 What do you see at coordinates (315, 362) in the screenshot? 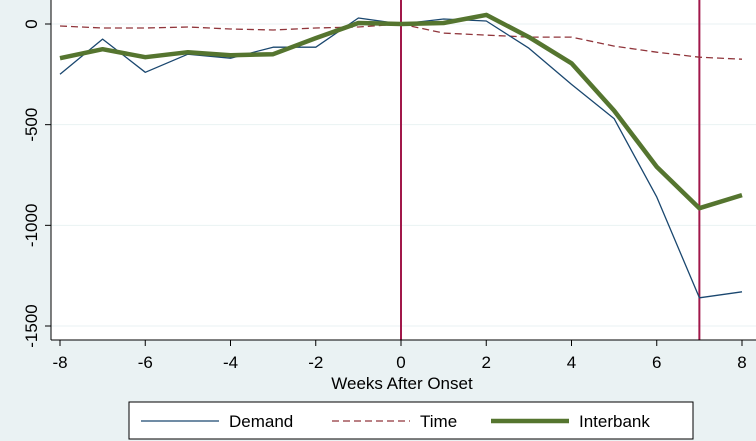
I see `x-tick-label-3: -2` at bounding box center [315, 362].